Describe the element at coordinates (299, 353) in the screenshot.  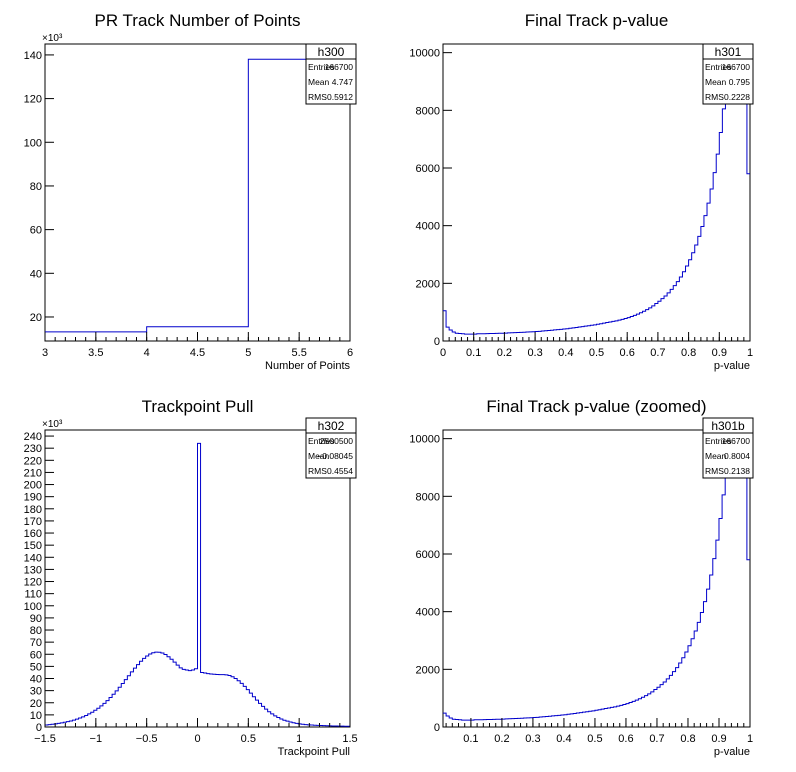
I see `x-tick-label: 5.5` at that location.